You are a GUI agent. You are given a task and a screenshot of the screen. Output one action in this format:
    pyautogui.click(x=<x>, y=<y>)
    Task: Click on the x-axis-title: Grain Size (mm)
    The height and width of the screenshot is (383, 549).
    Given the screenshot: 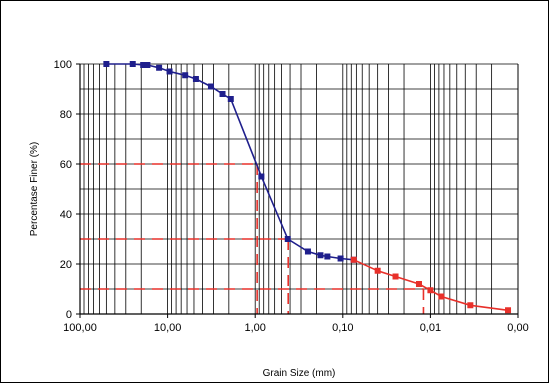 What is the action you would take?
    pyautogui.click(x=299, y=373)
    